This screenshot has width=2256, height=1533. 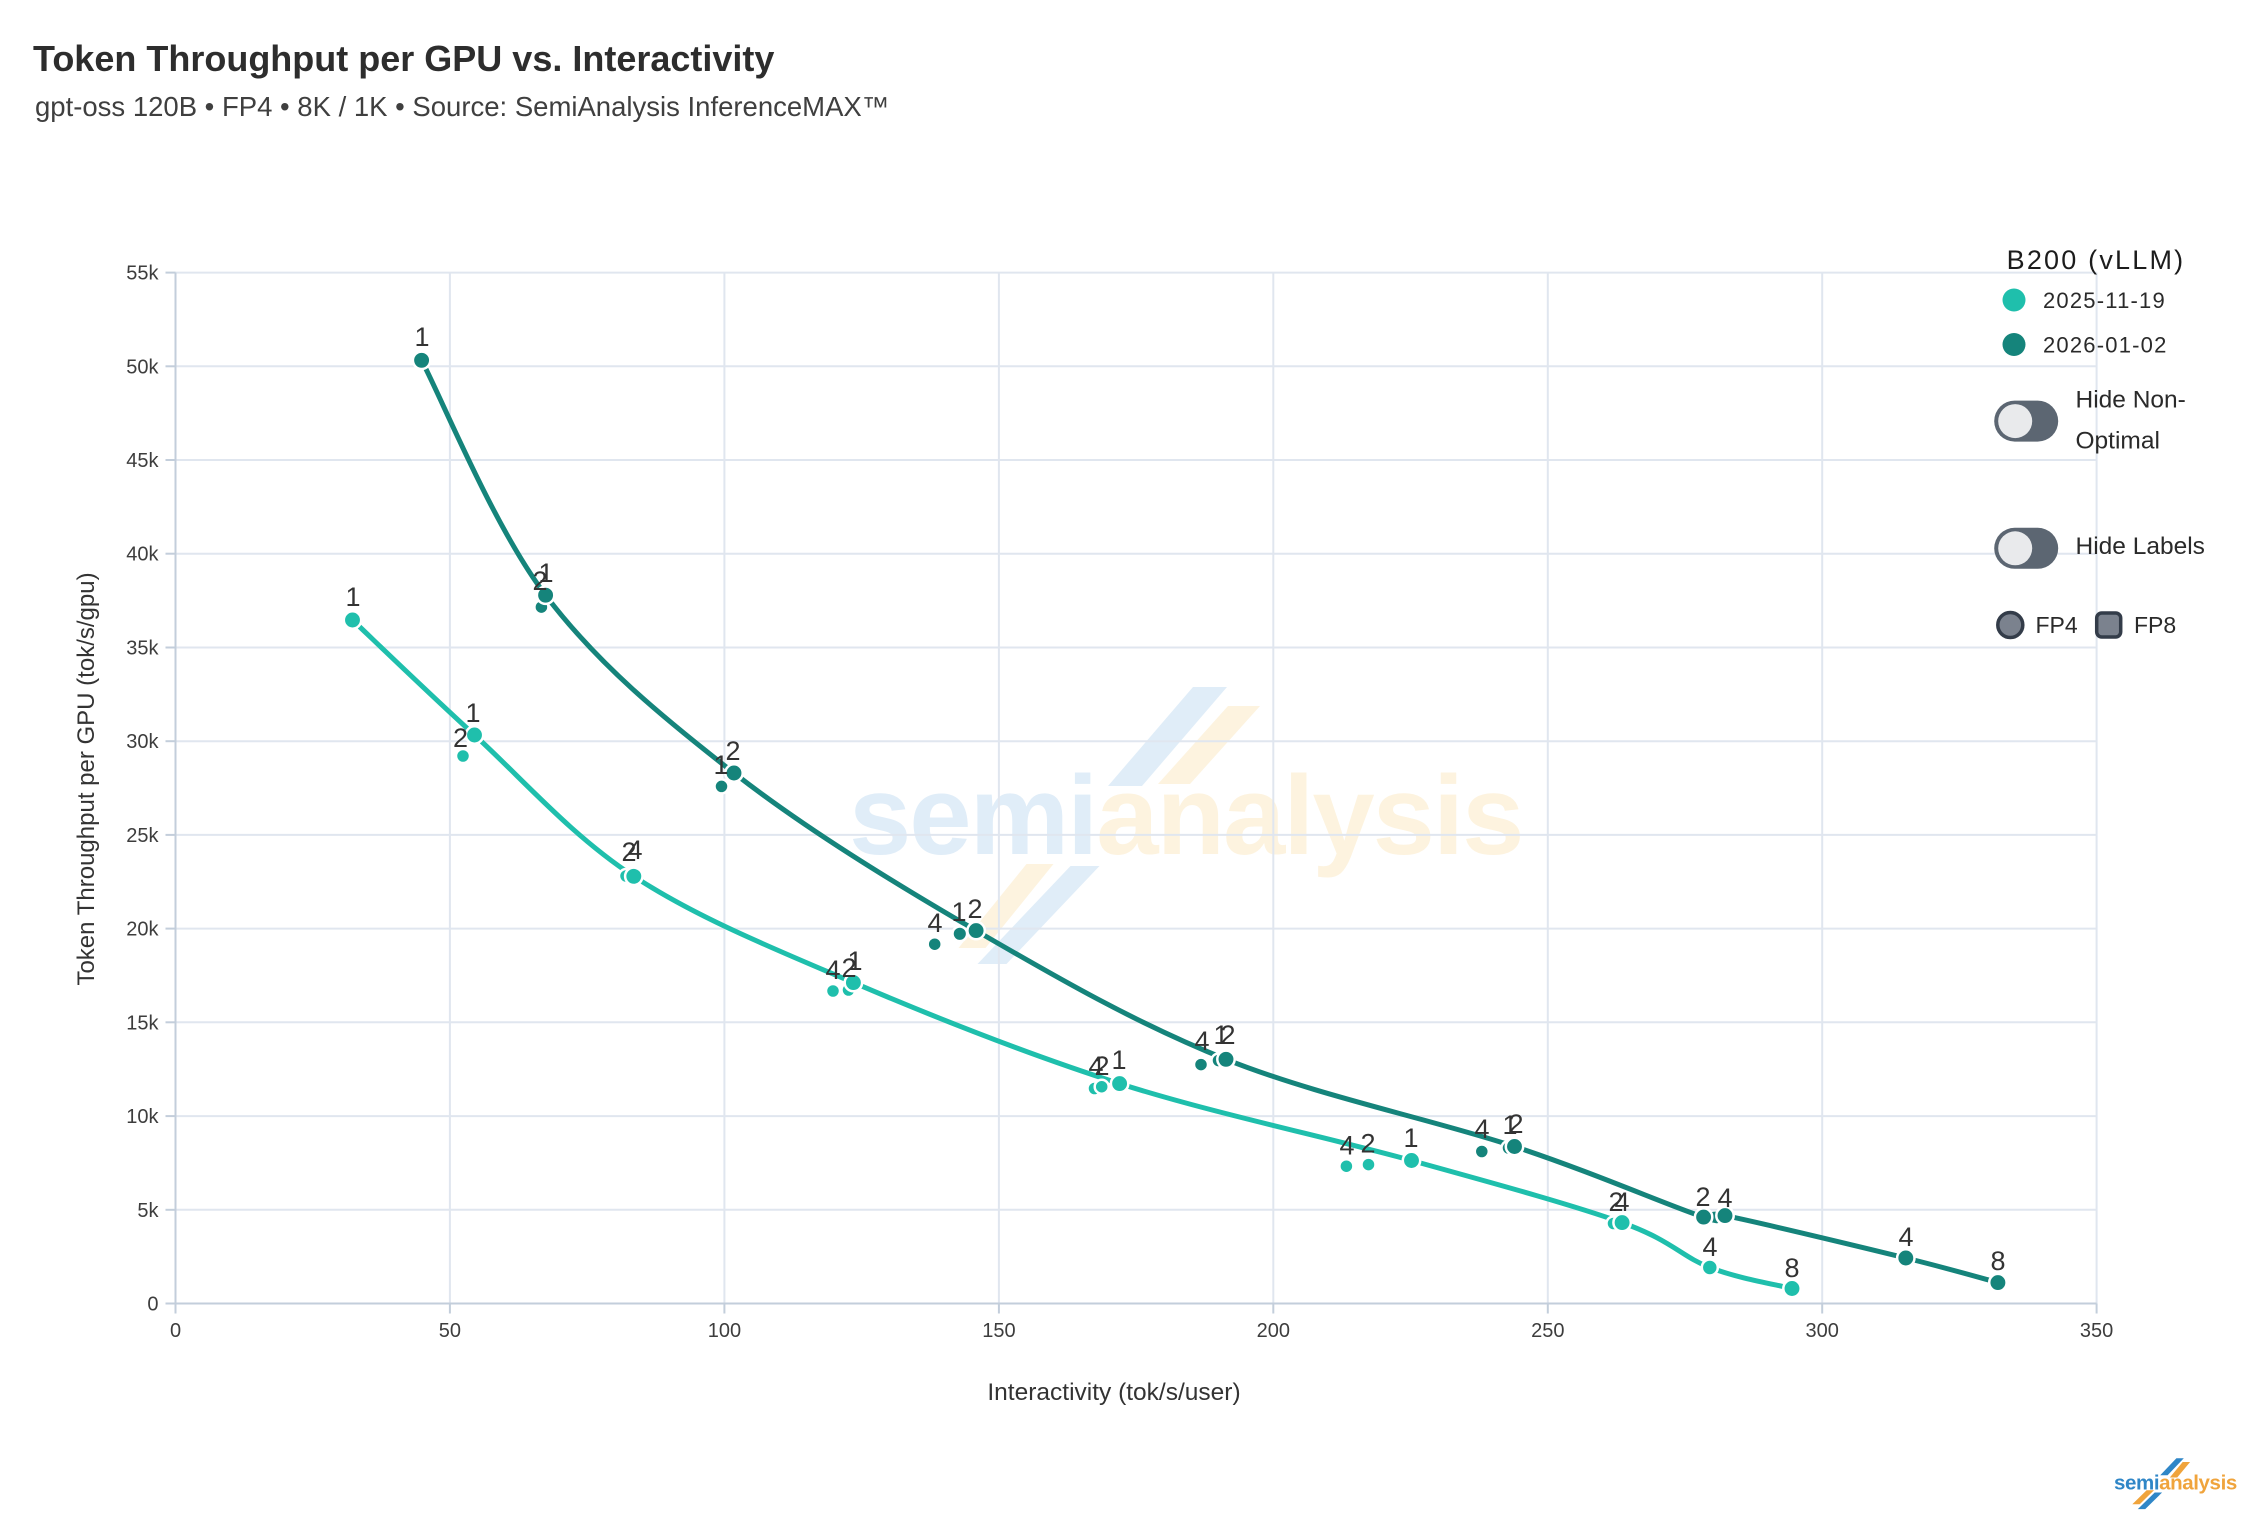 I want to click on svg-text: 25k, so click(x=142, y=836).